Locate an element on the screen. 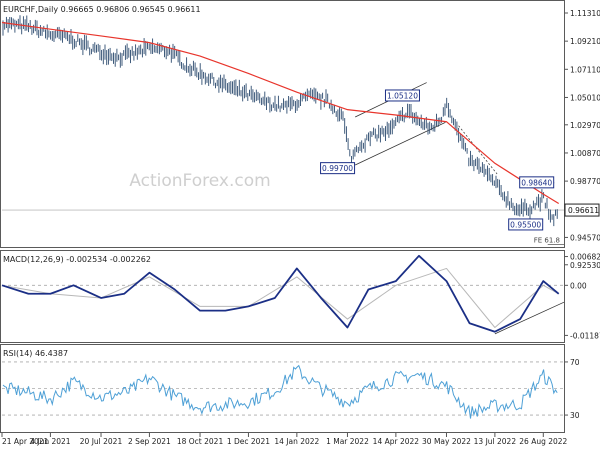  x-tick-label: 14 Jan 2022 is located at coordinates (296, 441).